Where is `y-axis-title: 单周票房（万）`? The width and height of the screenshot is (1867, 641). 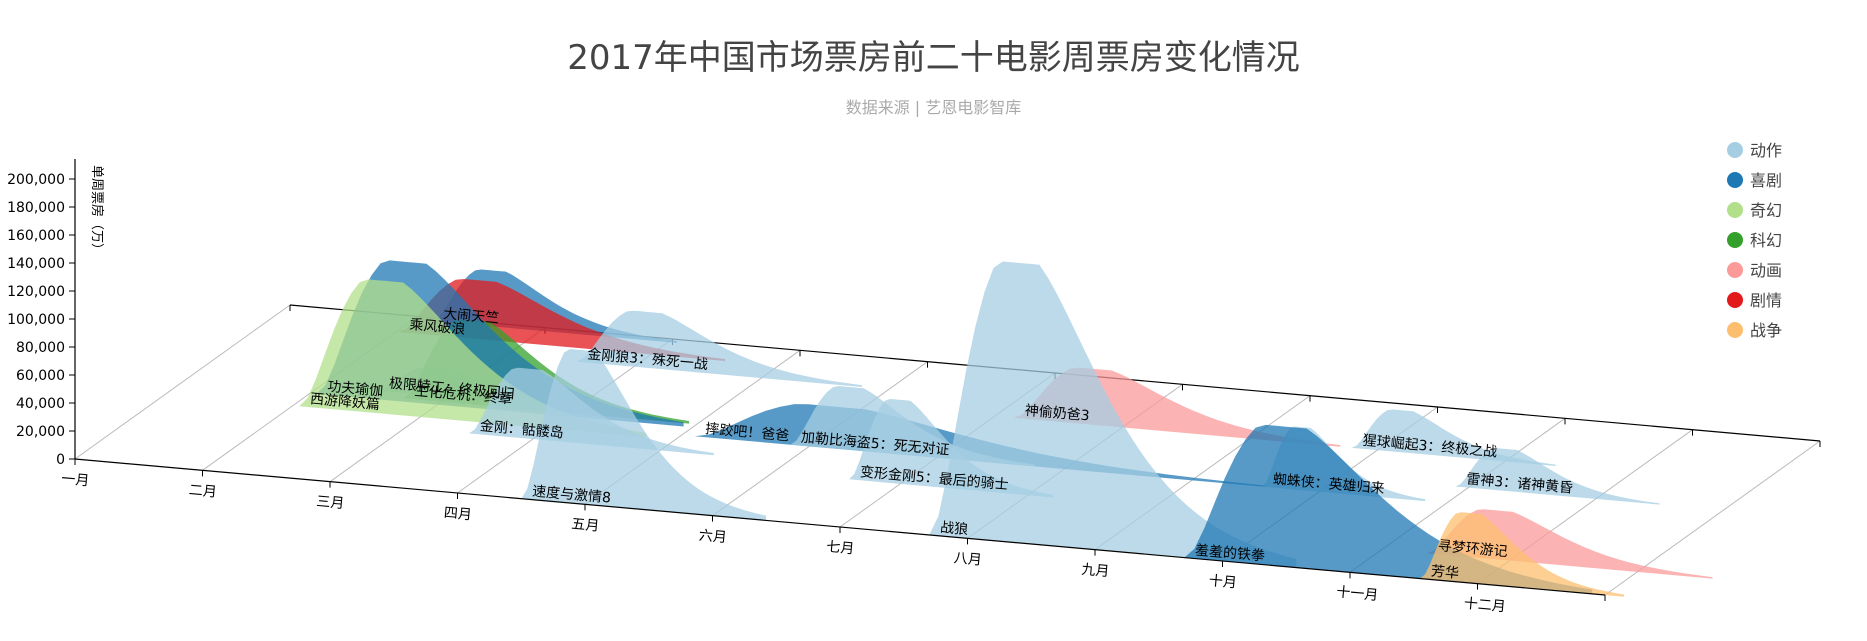
y-axis-title: 单周票房（万） is located at coordinates (97, 210).